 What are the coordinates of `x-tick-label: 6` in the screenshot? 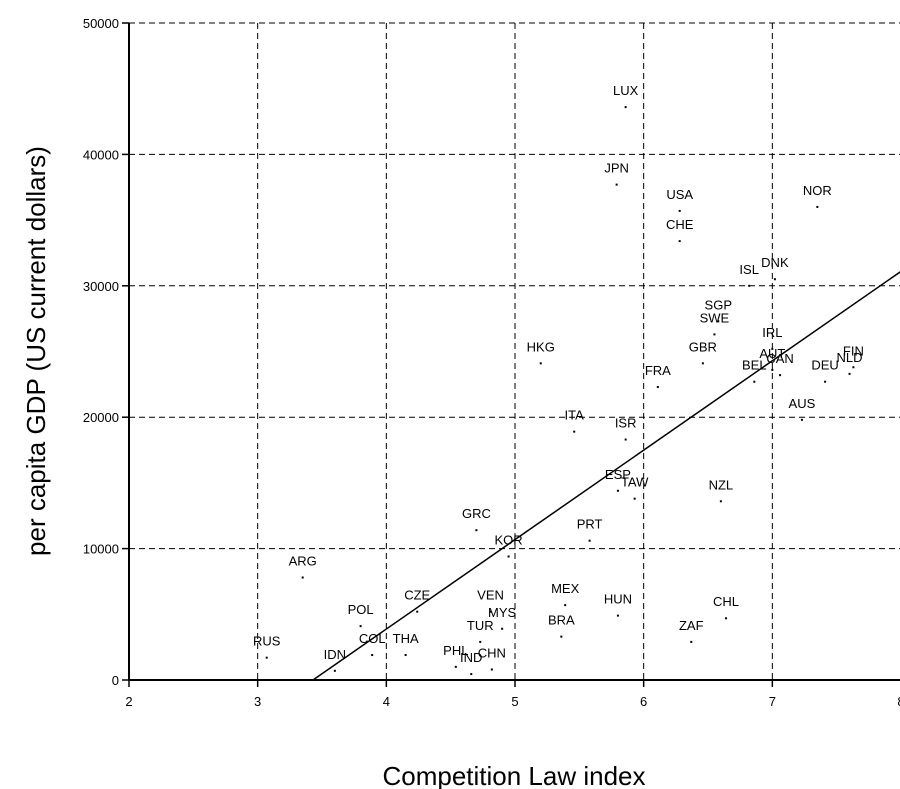 It's located at (643, 701).